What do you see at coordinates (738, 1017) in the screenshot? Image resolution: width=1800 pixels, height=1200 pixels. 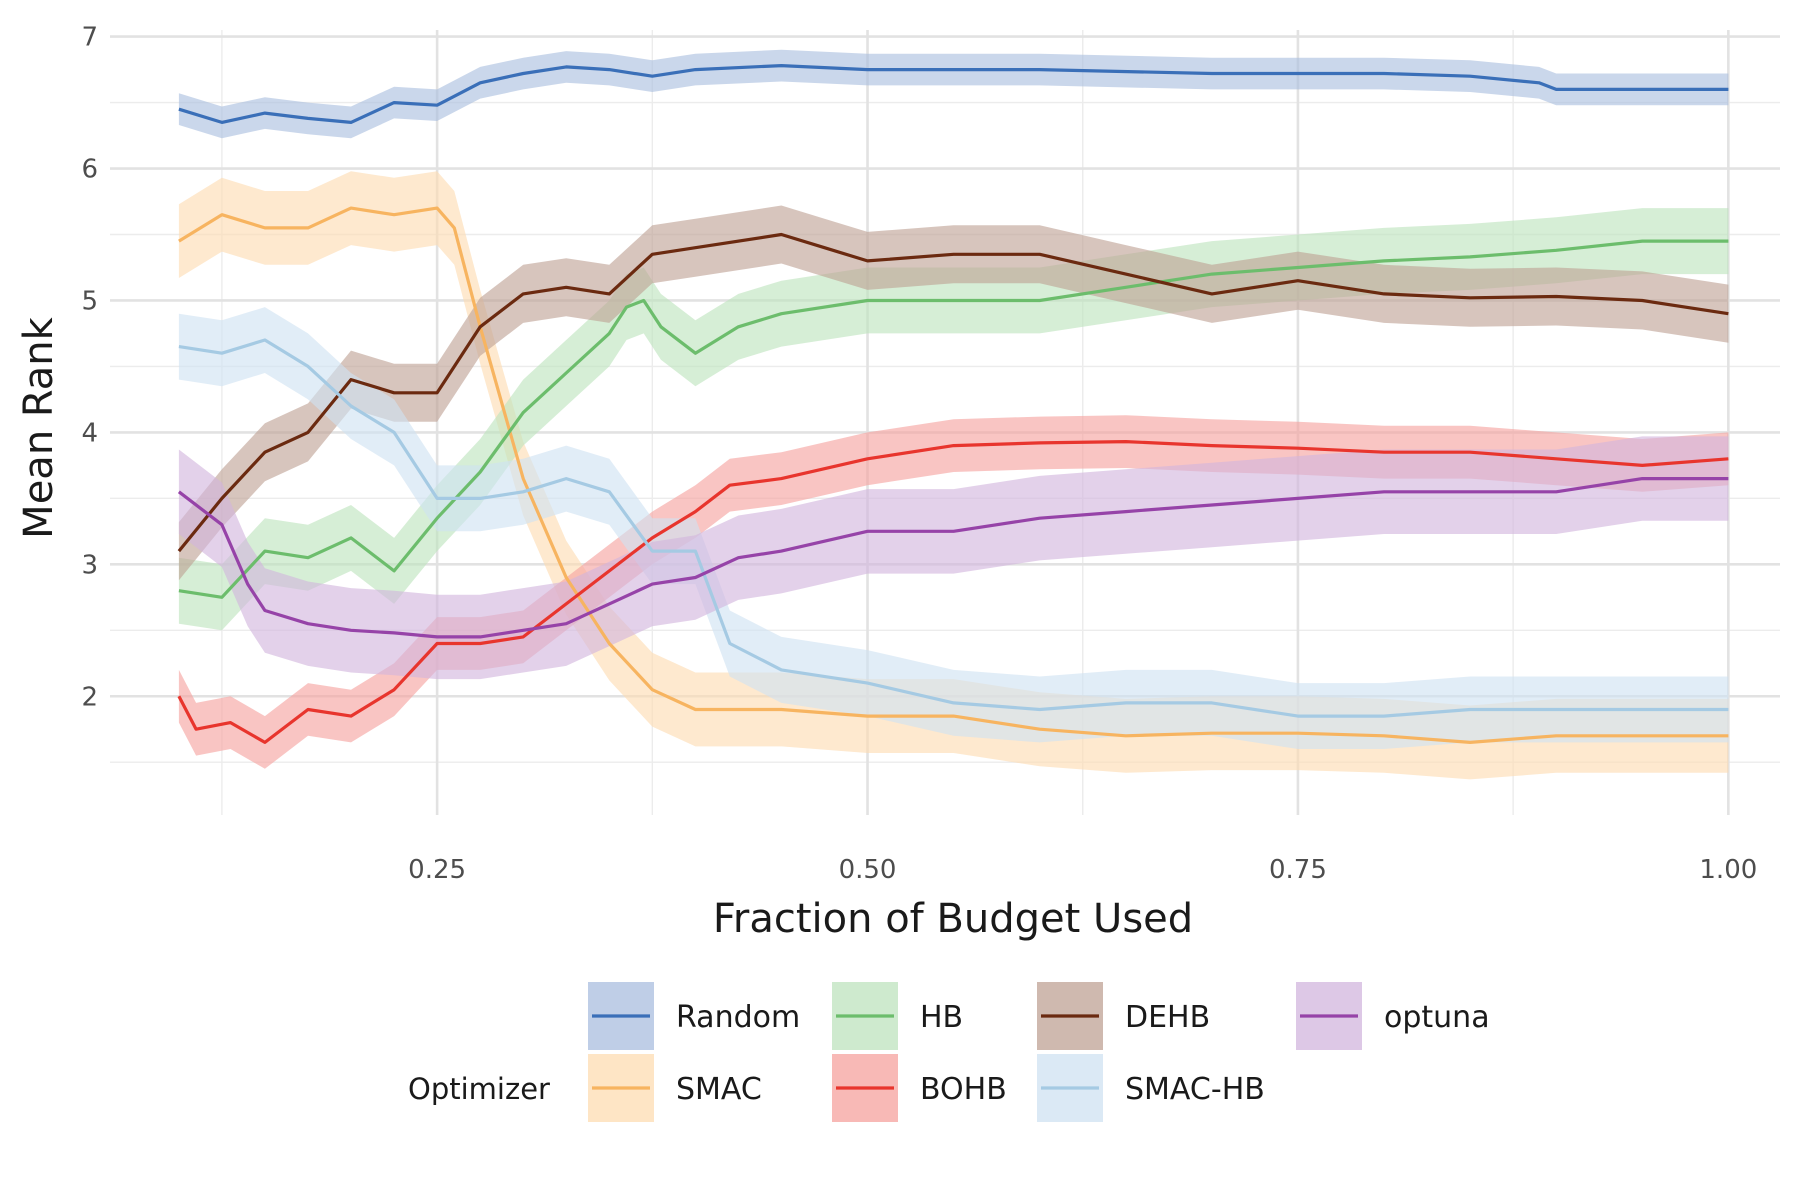 I see `legend-label-random: Random` at bounding box center [738, 1017].